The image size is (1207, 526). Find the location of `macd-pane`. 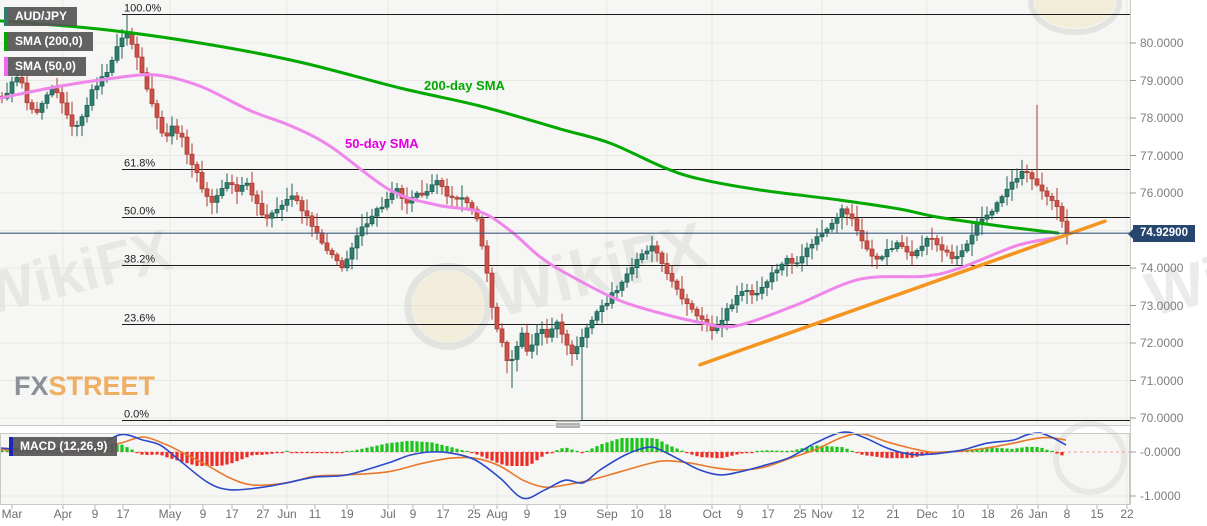

macd-pane is located at coordinates (565, 469).